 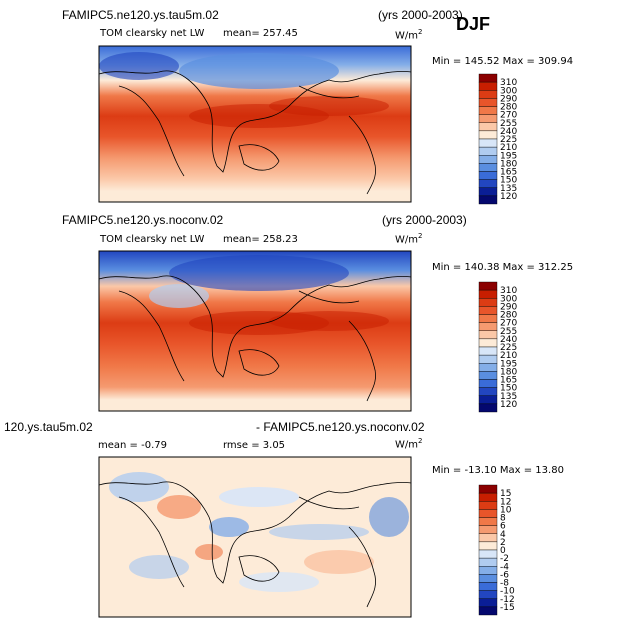 What do you see at coordinates (152, 239) in the screenshot?
I see `panel2-variable: TOM clearsky net LW` at bounding box center [152, 239].